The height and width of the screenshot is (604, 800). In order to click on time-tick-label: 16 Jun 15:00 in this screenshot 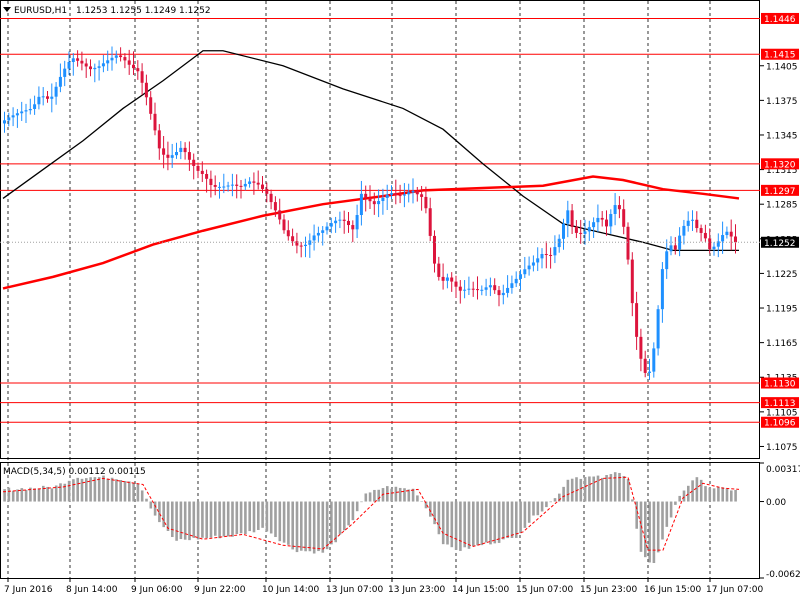, I will do `click(672, 590)`.